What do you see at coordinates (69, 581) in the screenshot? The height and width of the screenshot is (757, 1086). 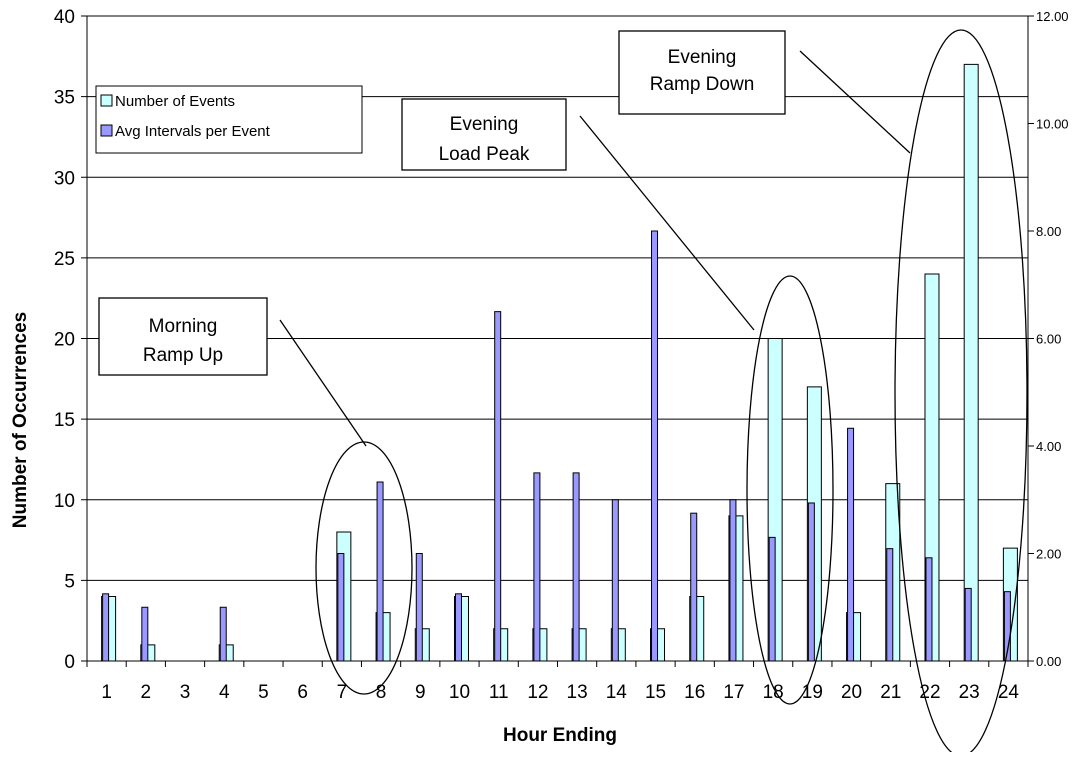 I see `y-tick-label: 5` at bounding box center [69, 581].